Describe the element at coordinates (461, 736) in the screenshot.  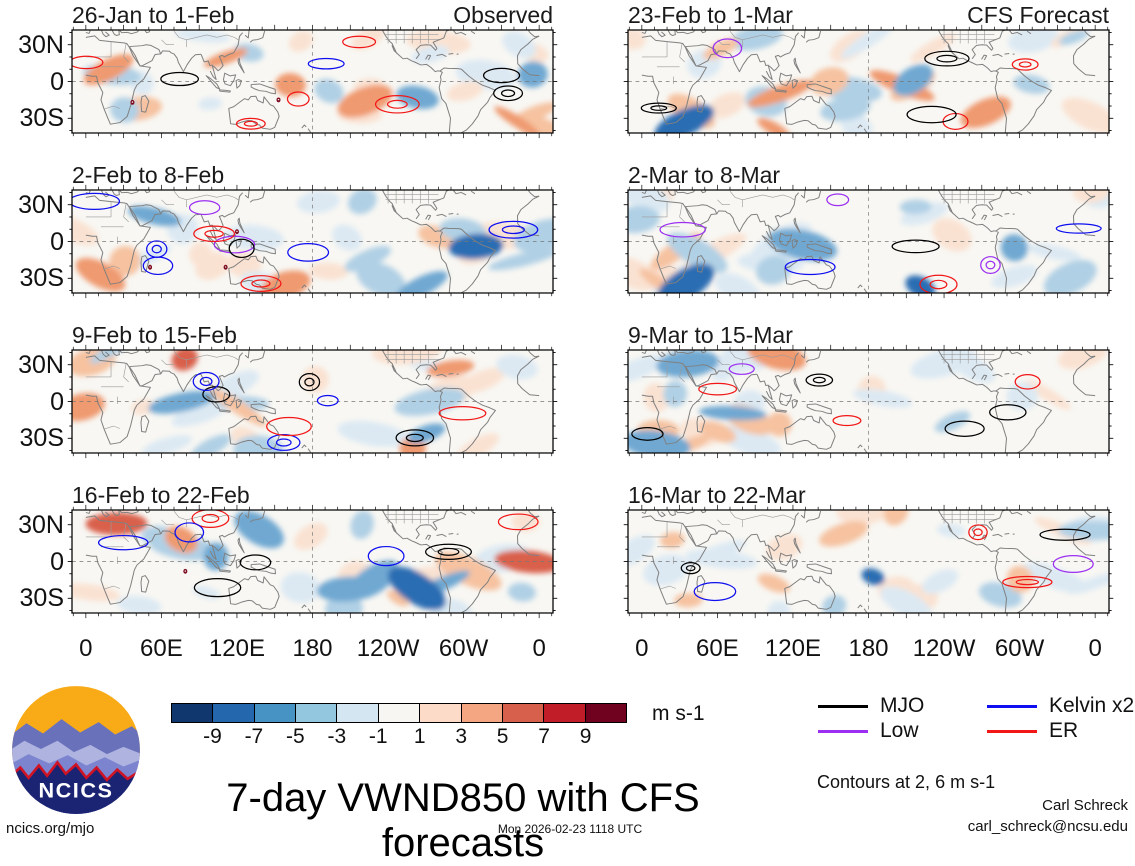
I see `colorbar-tick-label: 3` at that location.